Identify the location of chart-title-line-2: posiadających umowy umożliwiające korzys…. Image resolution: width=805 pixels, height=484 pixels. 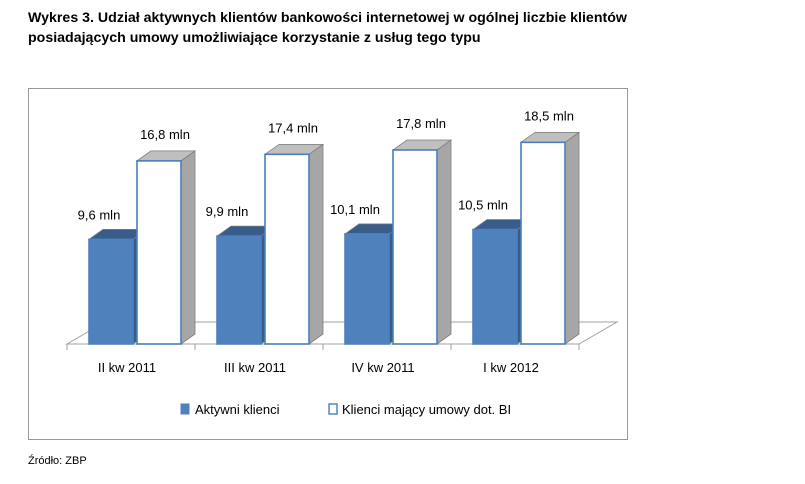
(254, 38).